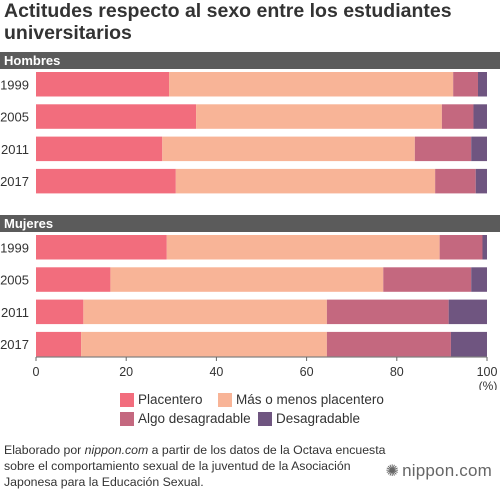 The width and height of the screenshot is (500, 490). I want to click on bar-segment-mujeres-2017-placentero, so click(59, 344).